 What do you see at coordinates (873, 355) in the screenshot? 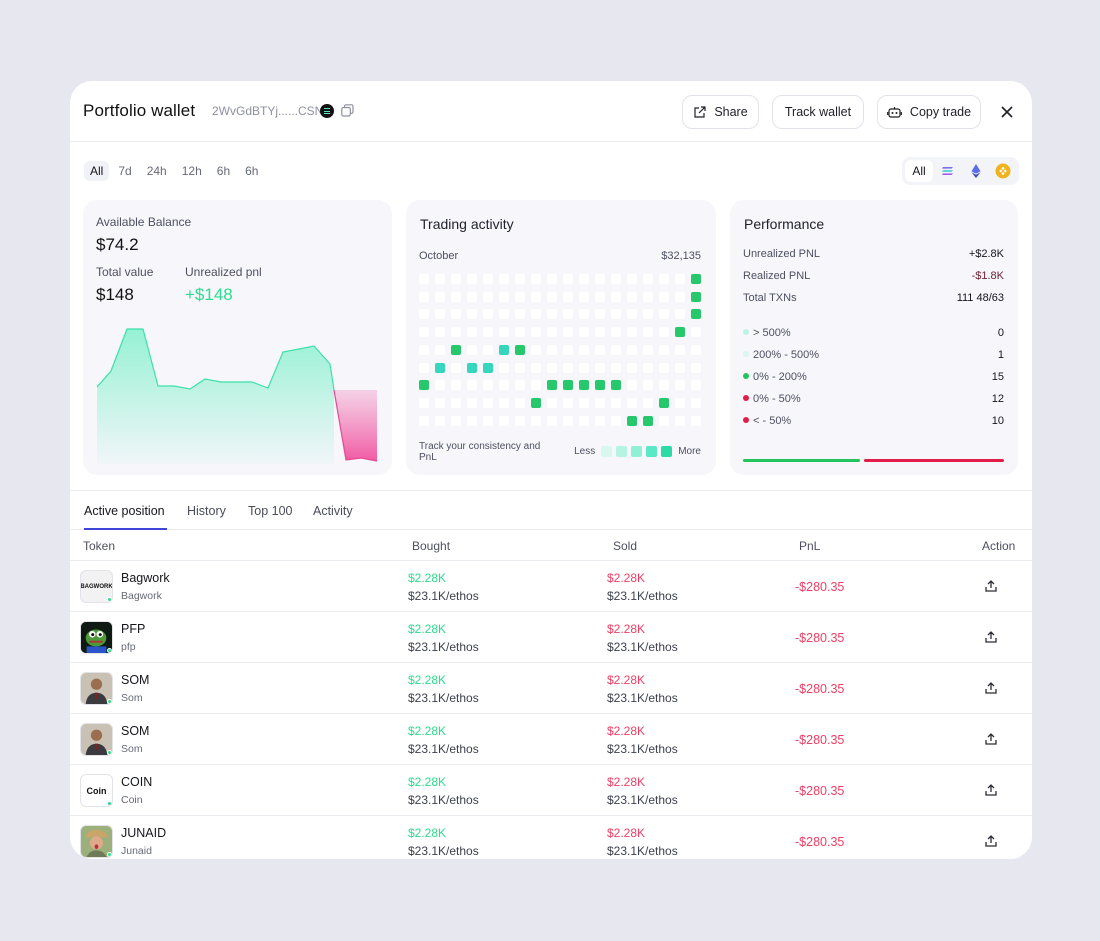
I see `range-row: 200% - 500% 1` at bounding box center [873, 355].